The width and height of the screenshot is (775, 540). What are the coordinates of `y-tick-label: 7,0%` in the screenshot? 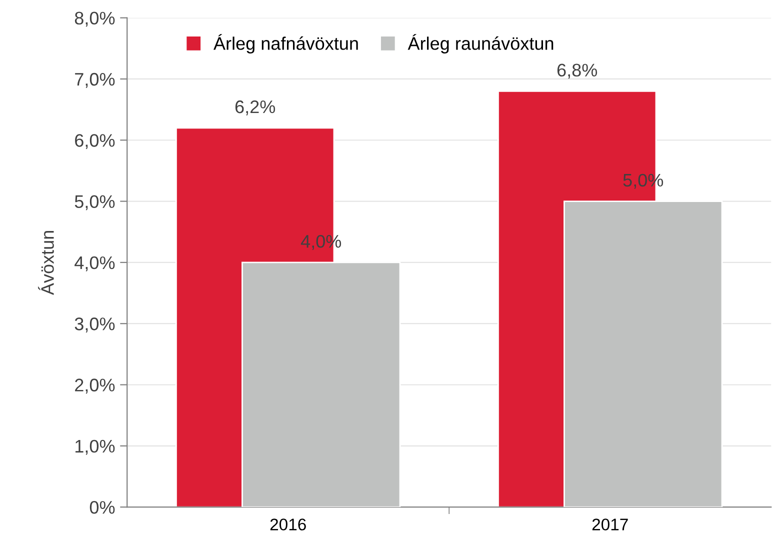 It's located at (95, 80).